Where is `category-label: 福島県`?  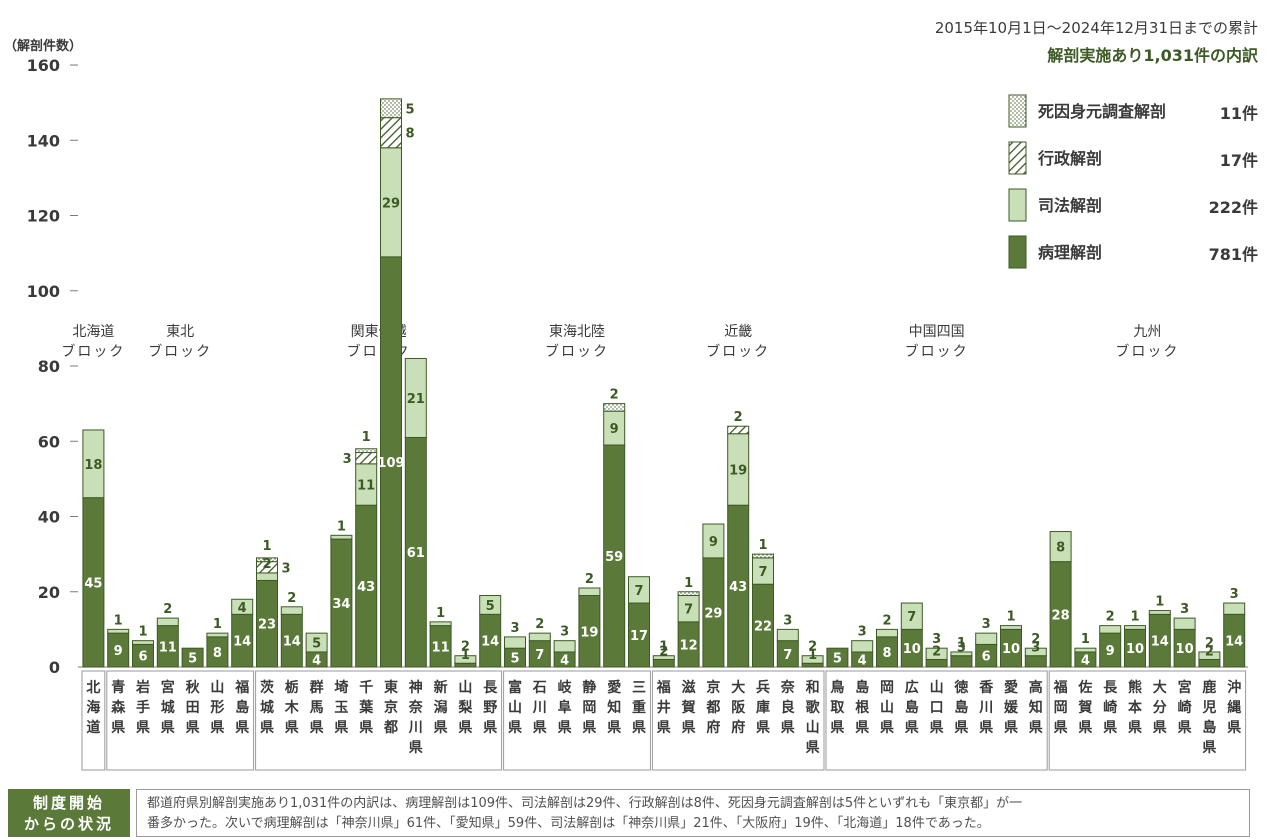 category-label: 福島県 is located at coordinates (241, 707).